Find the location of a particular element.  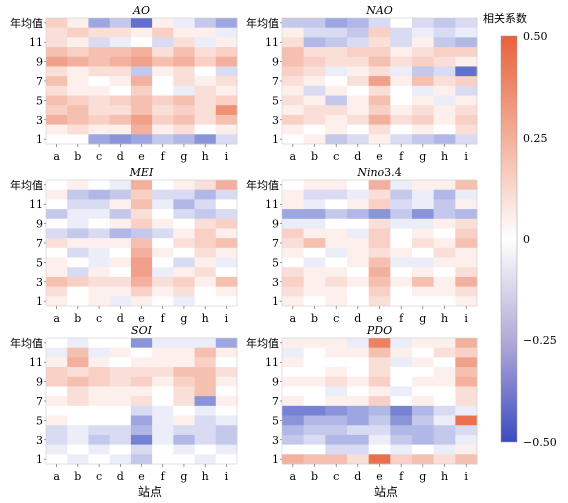

x-tick-label: g is located at coordinates (183, 156).